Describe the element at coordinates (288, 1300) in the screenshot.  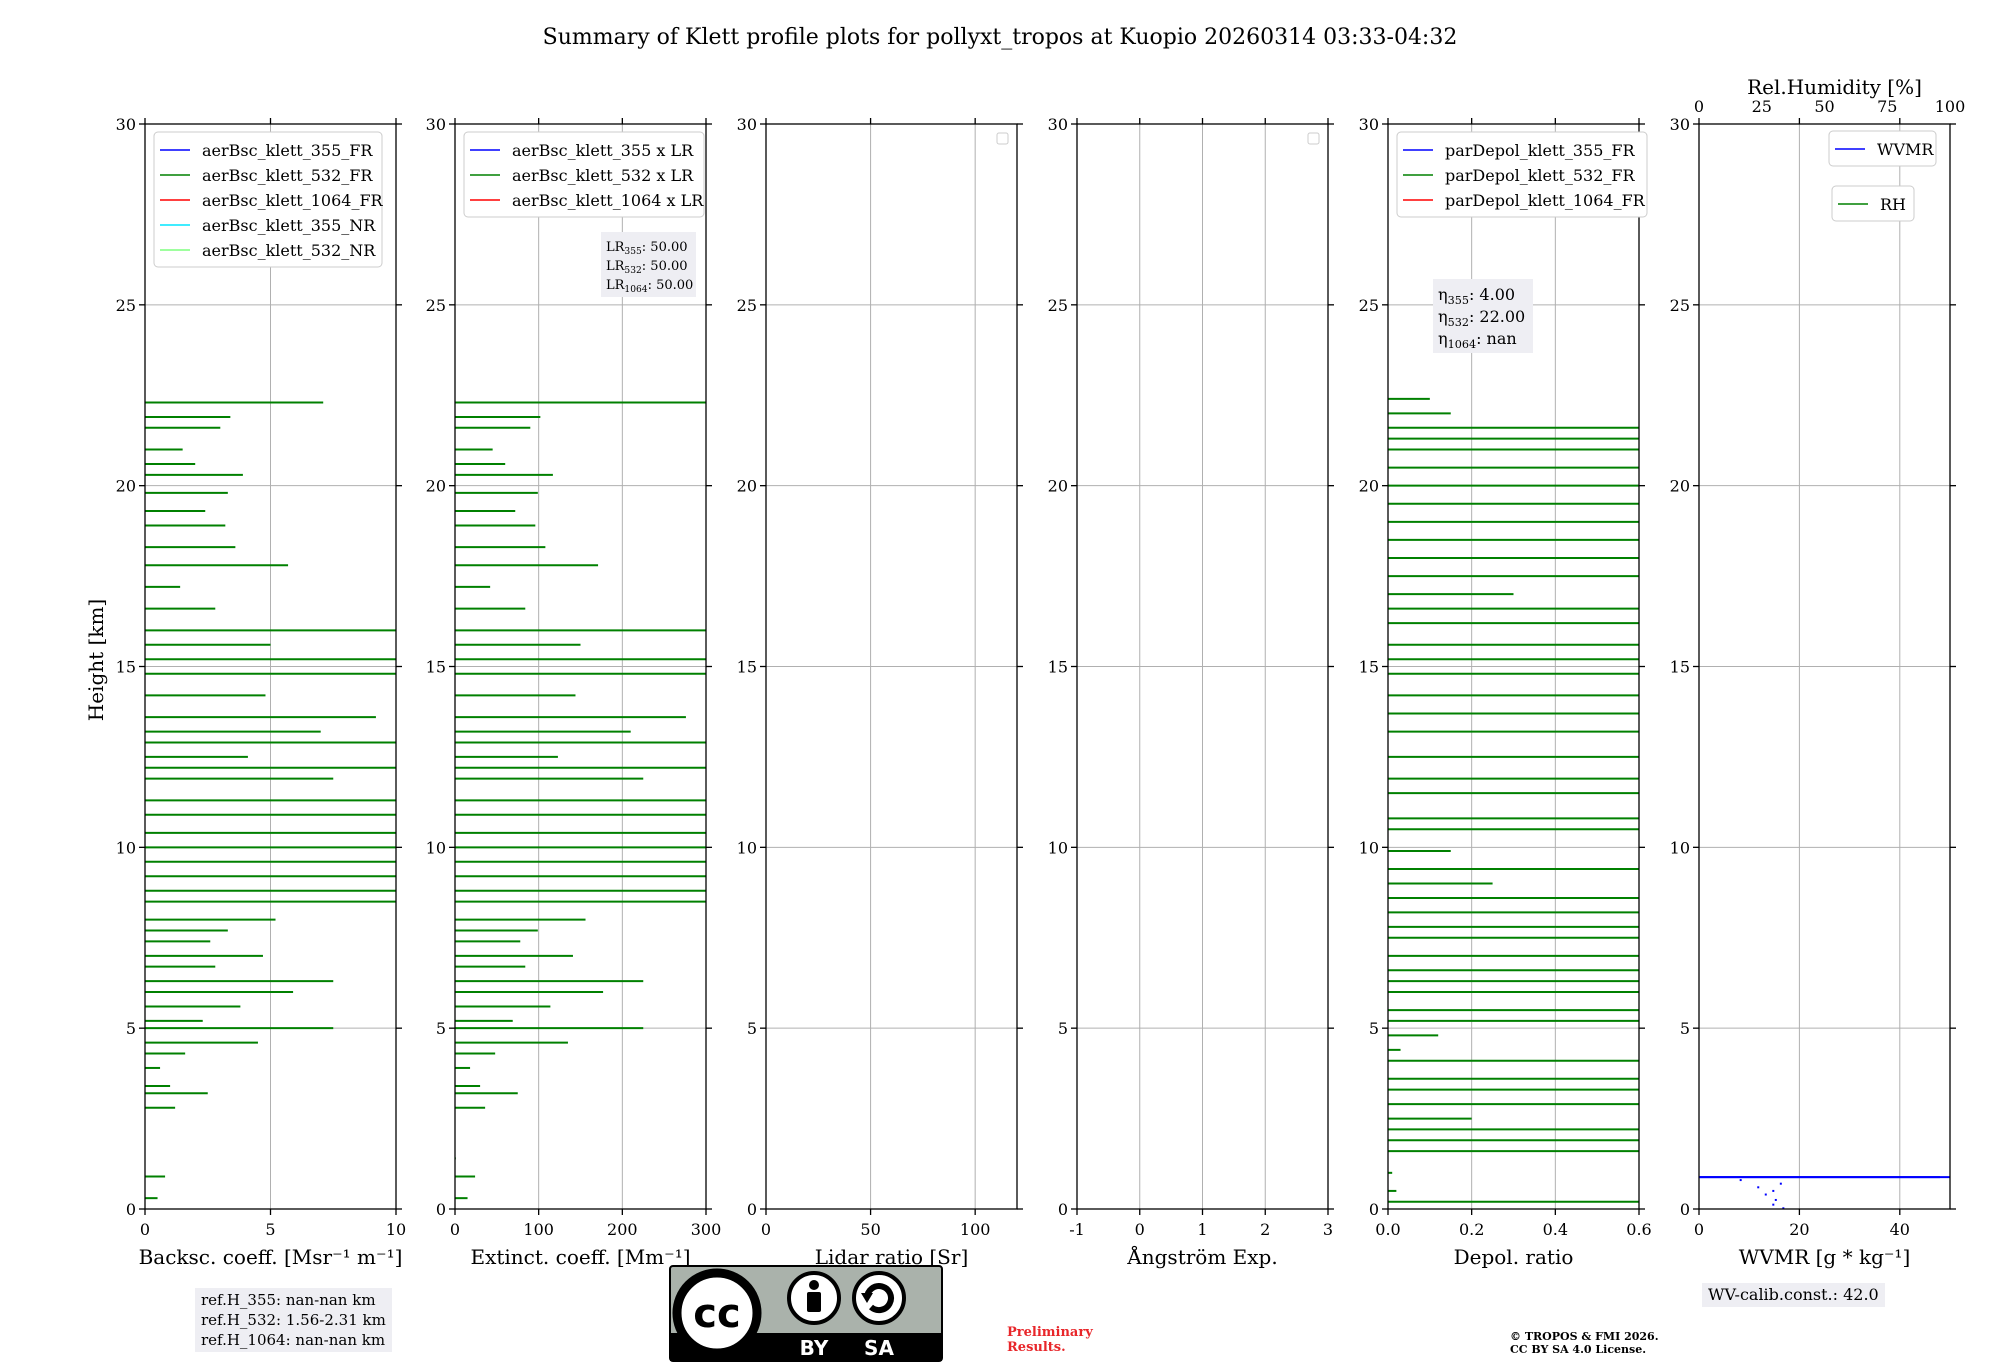
I see `ref-height-355: ref.H_355: nan-nan km` at that location.